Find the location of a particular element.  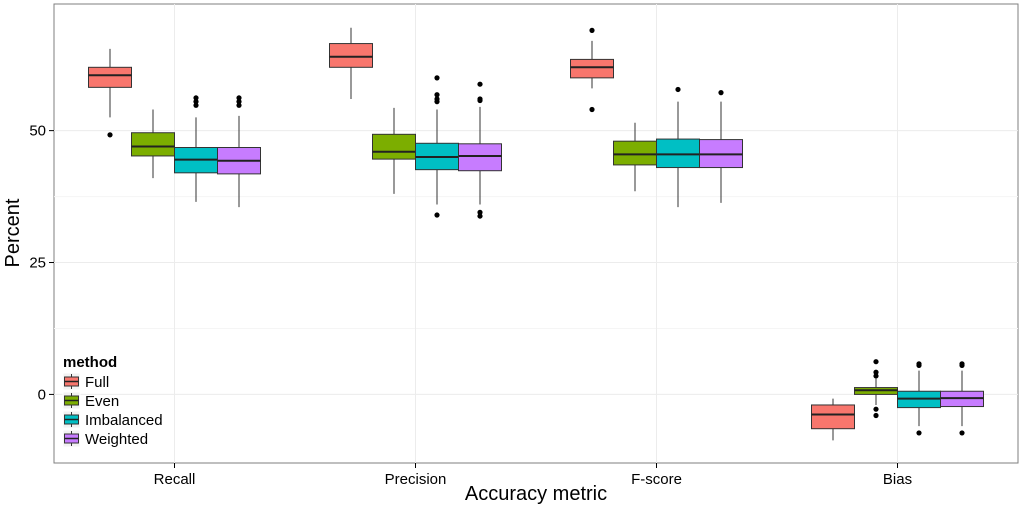

box-imbalanced-precision is located at coordinates (437, 146).